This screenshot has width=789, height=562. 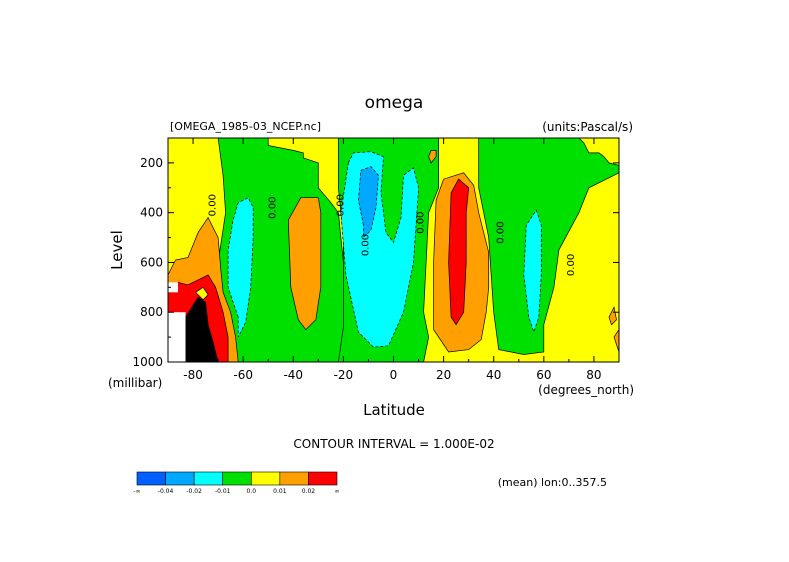 I want to click on x-tick-label: -60, so click(x=243, y=375).